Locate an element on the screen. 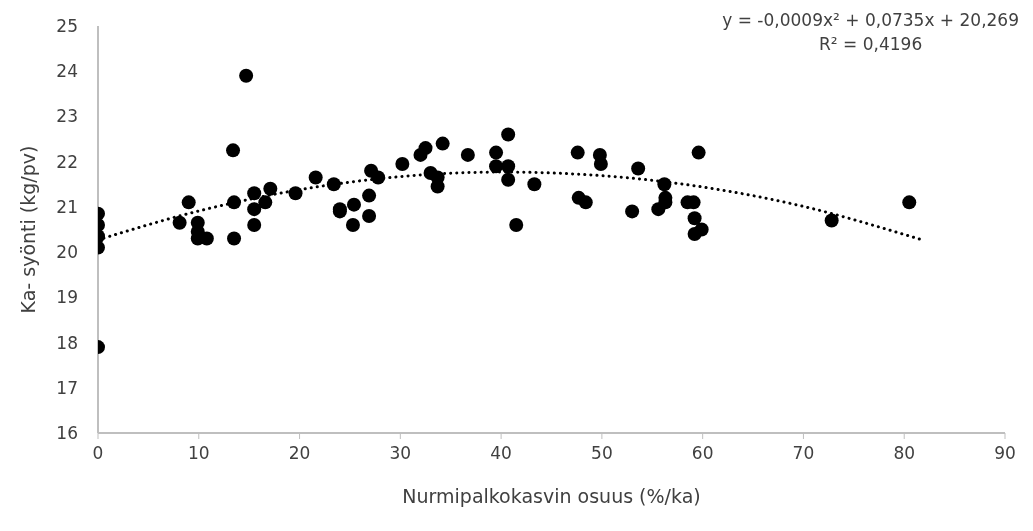  x-tick-label: 60 is located at coordinates (702, 453).